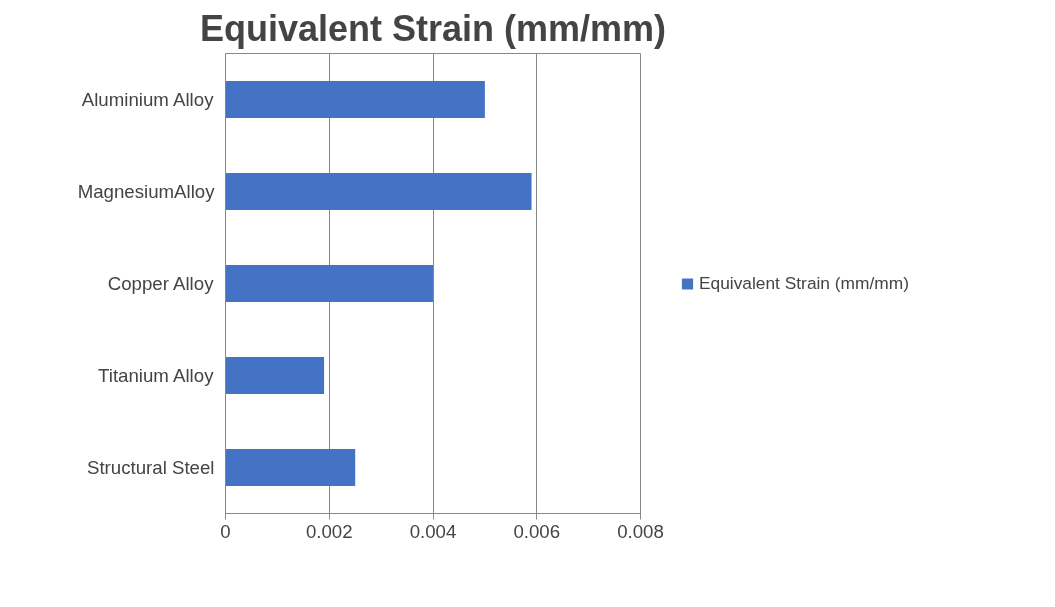 This screenshot has height=607, width=1055. Describe the element at coordinates (150, 467) in the screenshot. I see `y-tick-label: Structural Steel` at that location.